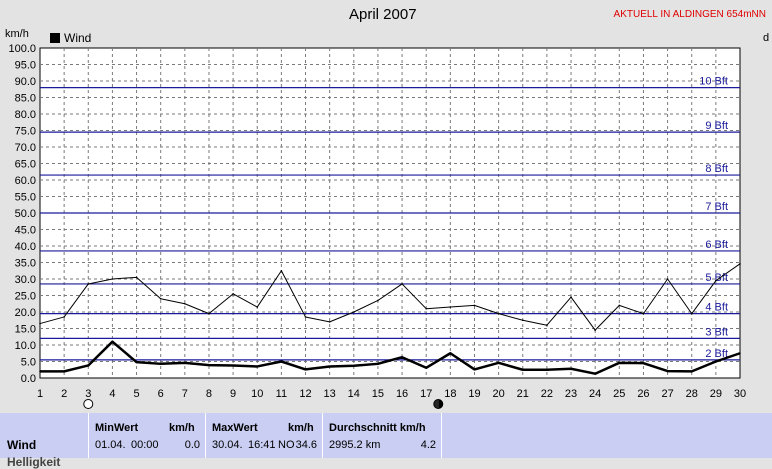 This screenshot has height=469, width=772. Describe the element at coordinates (390, 297) in the screenshot. I see `wind-gust-line` at that location.